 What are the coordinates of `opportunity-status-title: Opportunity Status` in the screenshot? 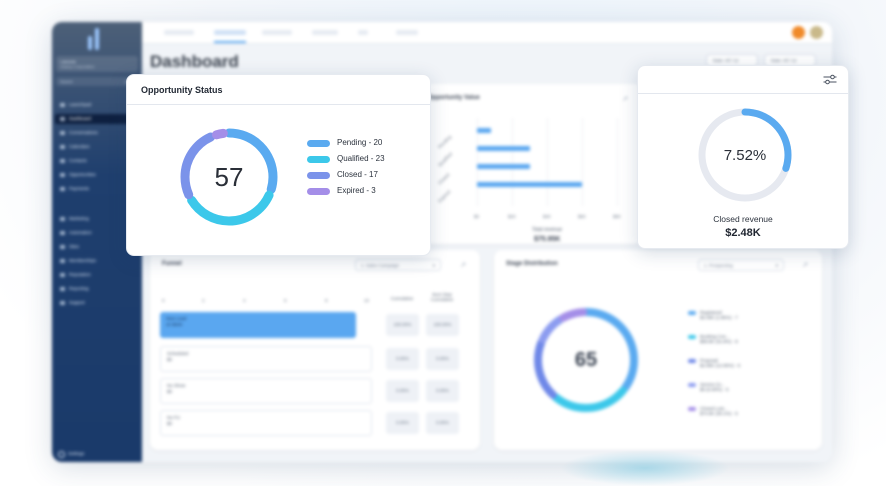 It's located at (278, 90).